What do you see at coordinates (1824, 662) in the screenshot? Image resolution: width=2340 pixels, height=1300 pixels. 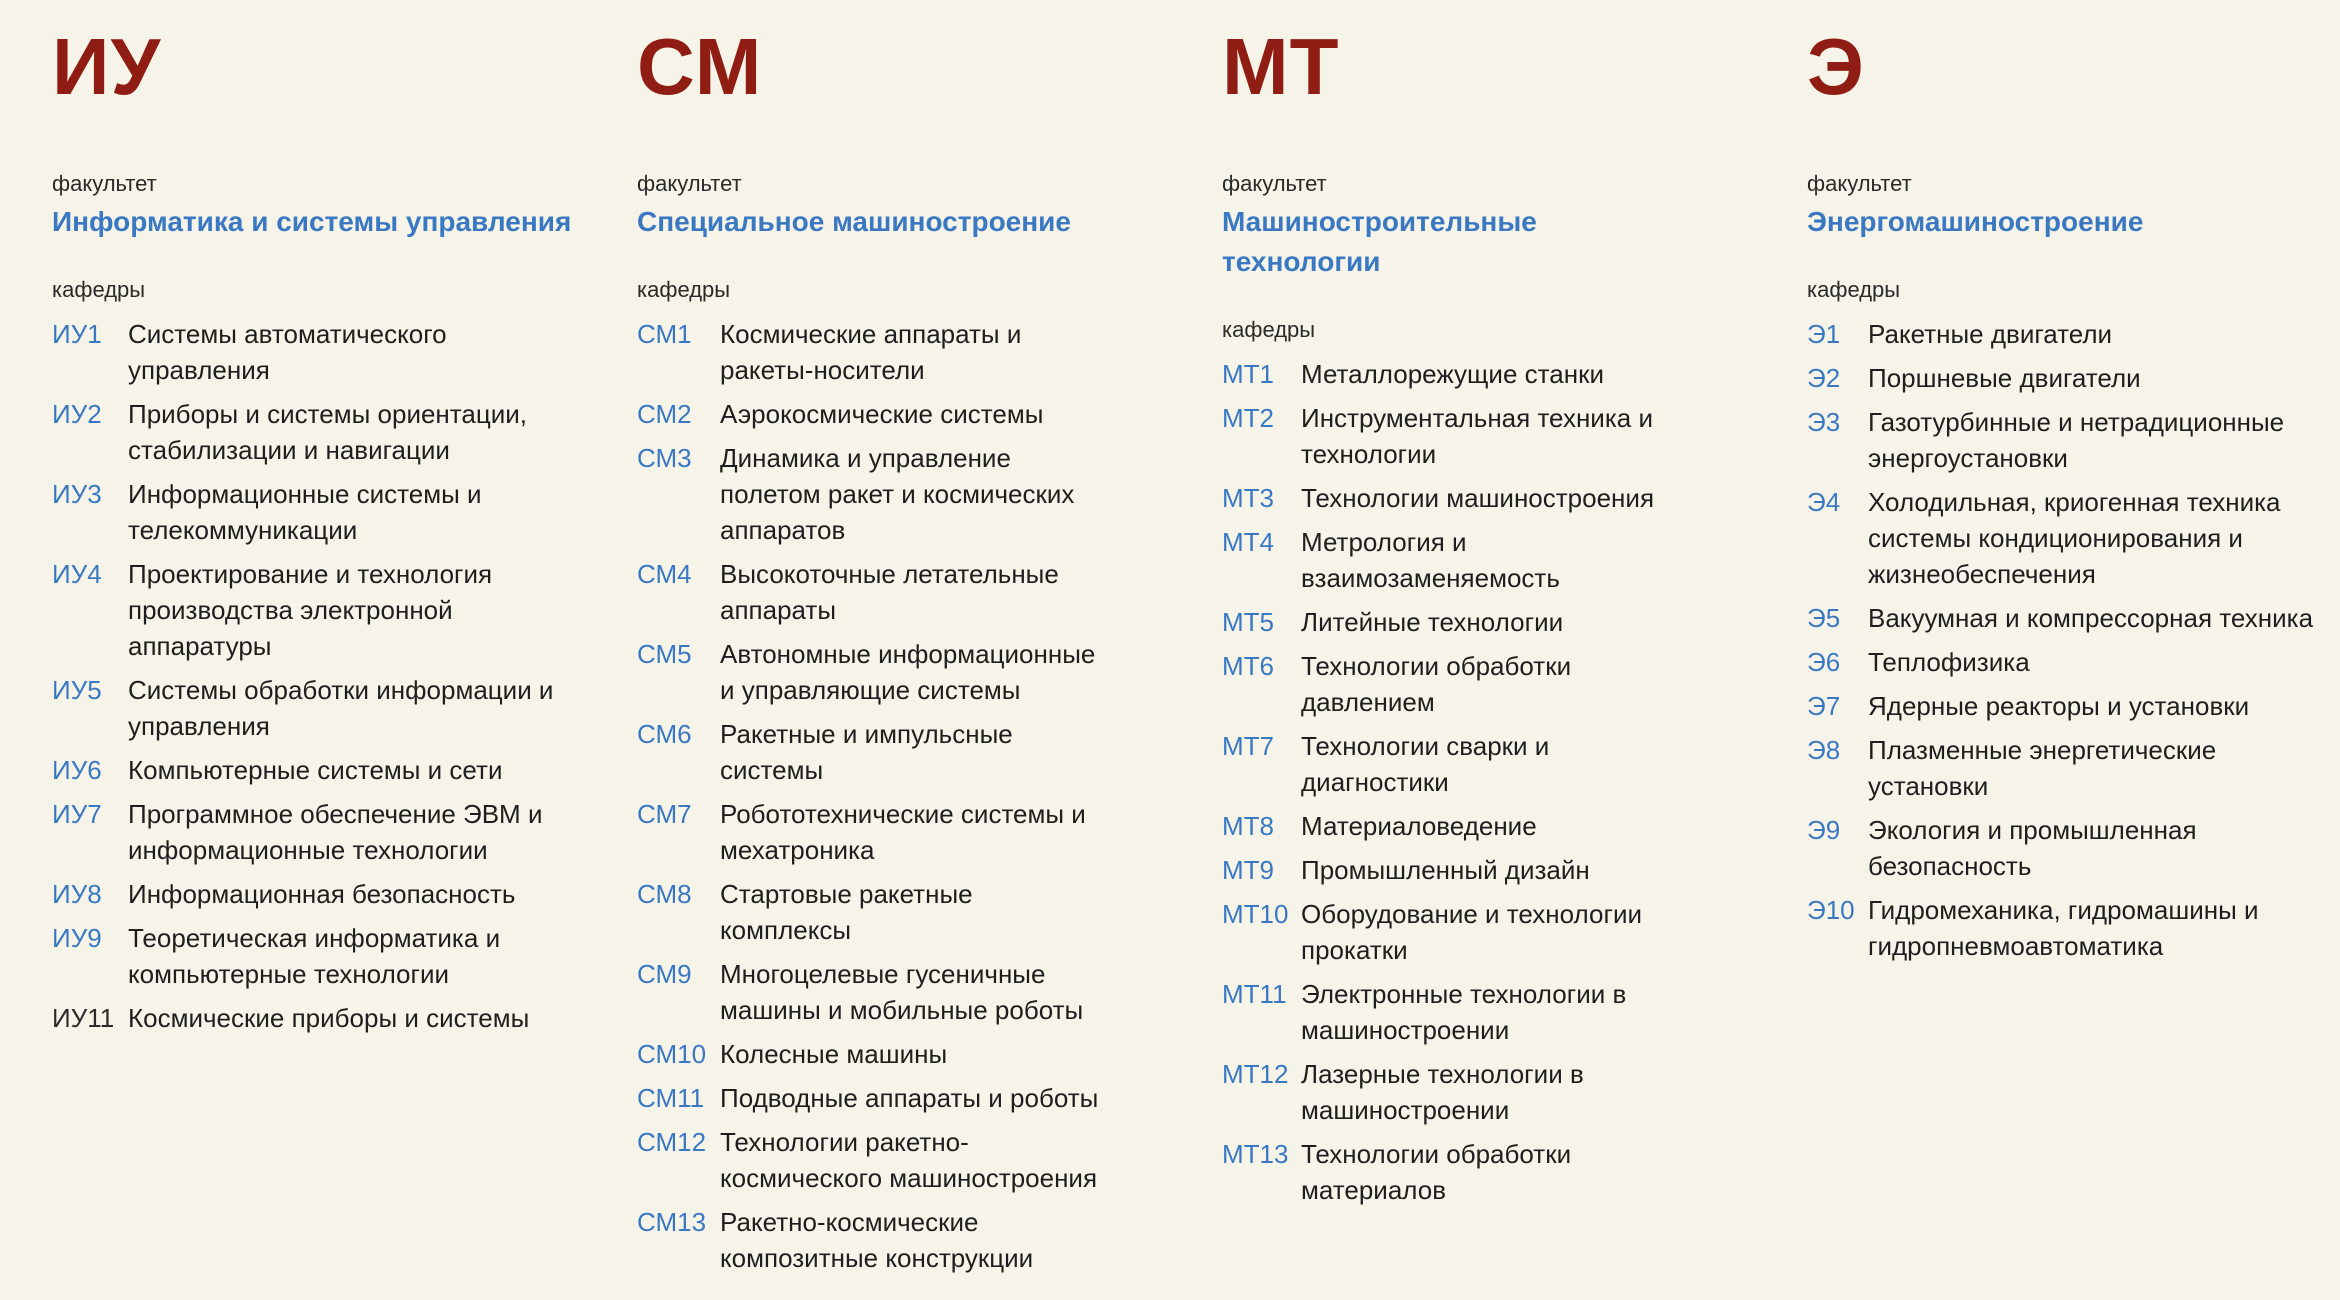 I see `department-code-link: Э6` at bounding box center [1824, 662].